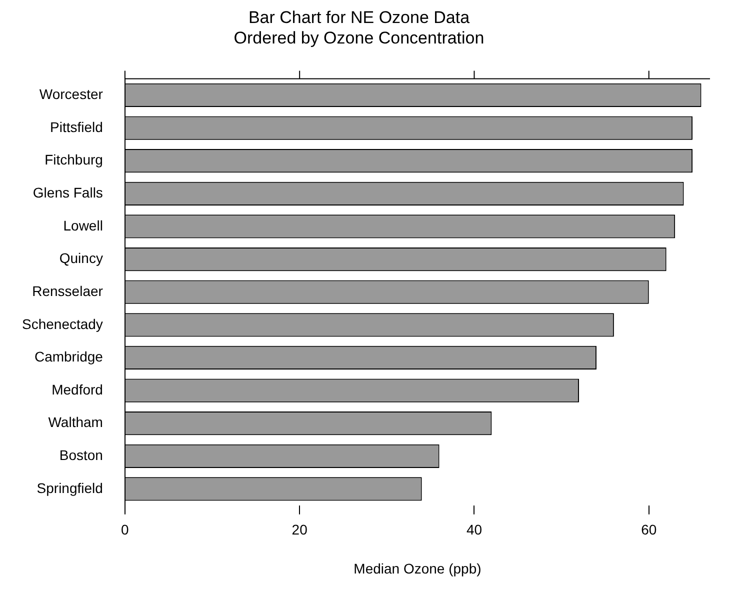 The height and width of the screenshot is (590, 731). What do you see at coordinates (83, 225) in the screenshot?
I see `y-tick-label: Lowell` at bounding box center [83, 225].